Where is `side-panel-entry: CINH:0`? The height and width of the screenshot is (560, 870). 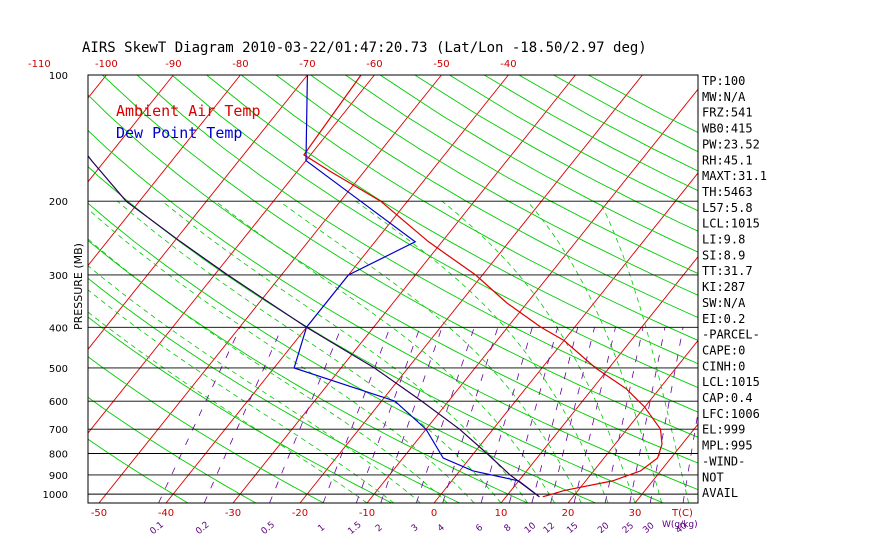 side-panel-entry: CINH:0 is located at coordinates (723, 366).